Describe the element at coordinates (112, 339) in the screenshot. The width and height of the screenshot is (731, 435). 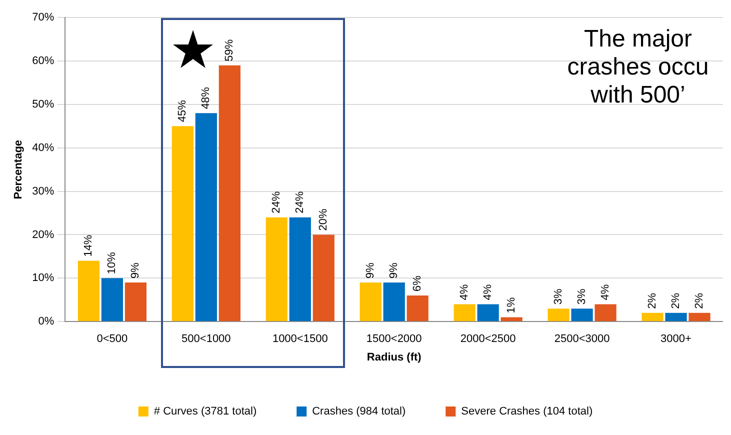
I see `x-tick-label: 0<500` at that location.